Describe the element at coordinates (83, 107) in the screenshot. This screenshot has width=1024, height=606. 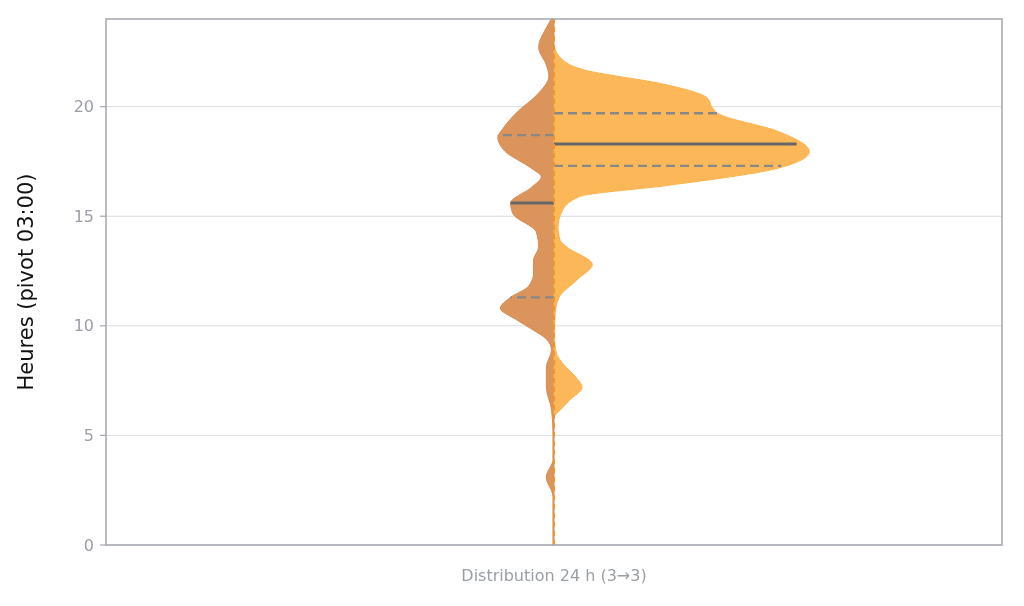
I see `y-tick-label: 20` at that location.